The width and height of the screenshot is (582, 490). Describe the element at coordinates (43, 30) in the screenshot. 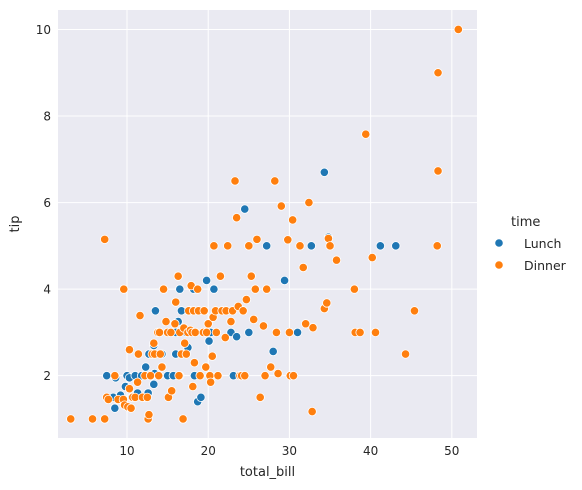

I see `y-tick-label: 10` at that location.